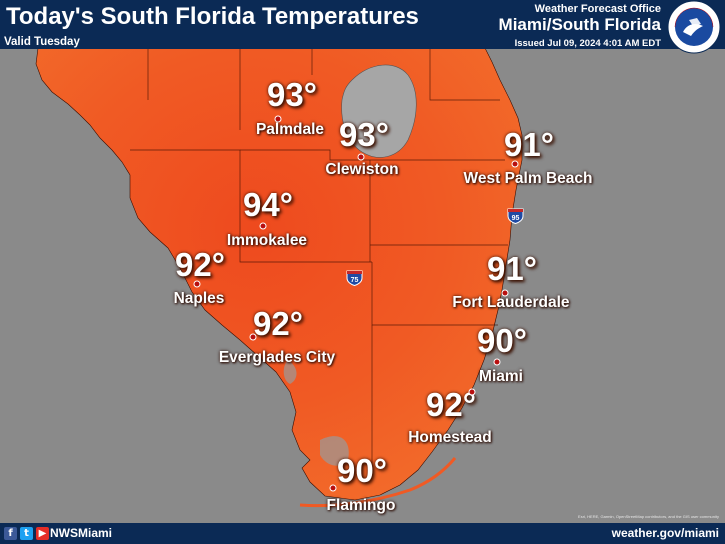 The width and height of the screenshot is (725, 544). What do you see at coordinates (81, 533) in the screenshot?
I see `social-handle: NWSMiami` at bounding box center [81, 533].